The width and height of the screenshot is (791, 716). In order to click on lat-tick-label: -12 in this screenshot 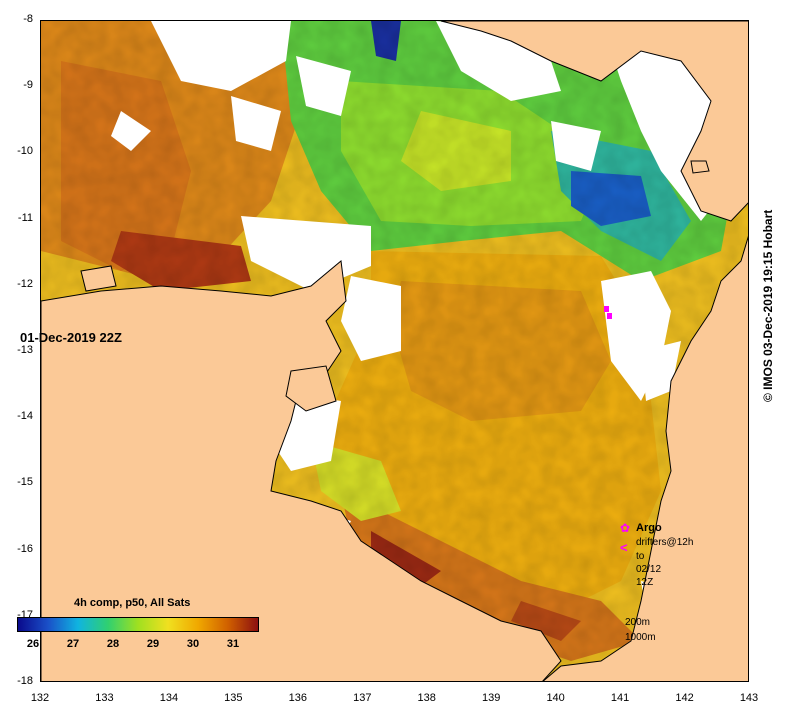, I will do `click(25, 283)`.